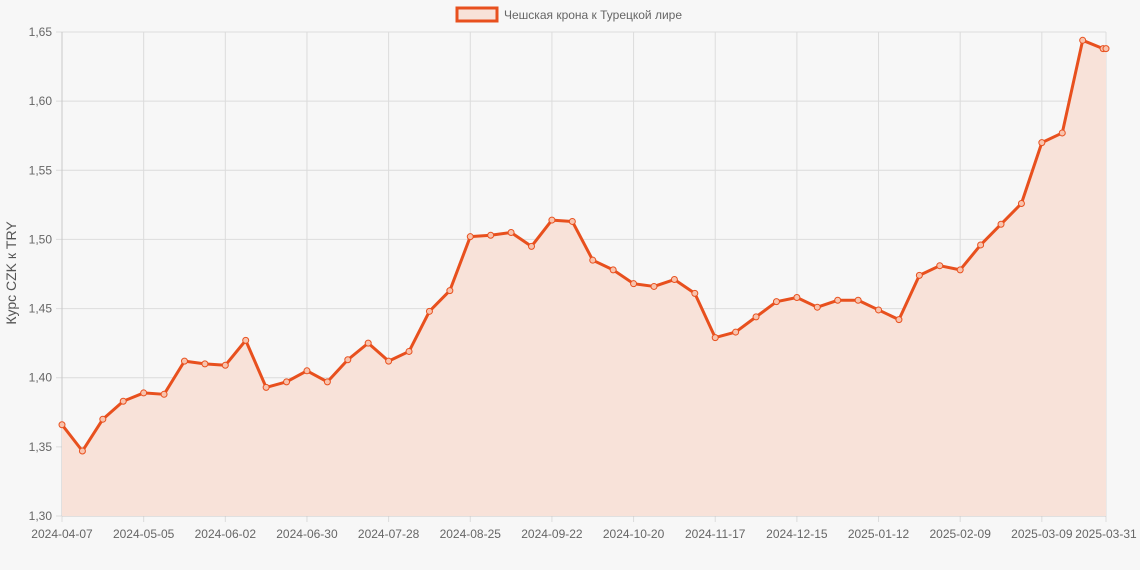 This screenshot has height=570, width=1140. What do you see at coordinates (41, 32) in the screenshot?
I see `y-tick-label: 1,65` at bounding box center [41, 32].